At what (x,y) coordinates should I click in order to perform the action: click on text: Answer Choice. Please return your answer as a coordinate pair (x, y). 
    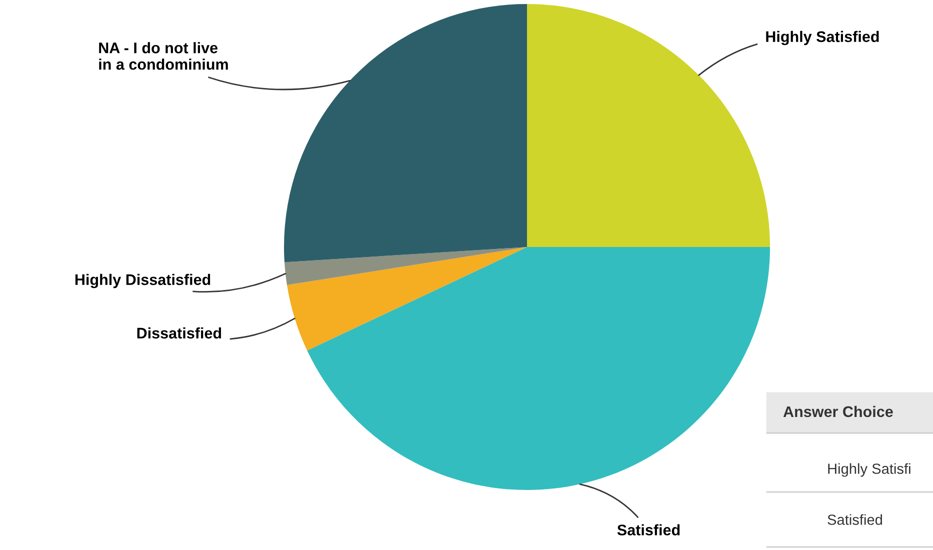
    Looking at the image, I should click on (838, 412).